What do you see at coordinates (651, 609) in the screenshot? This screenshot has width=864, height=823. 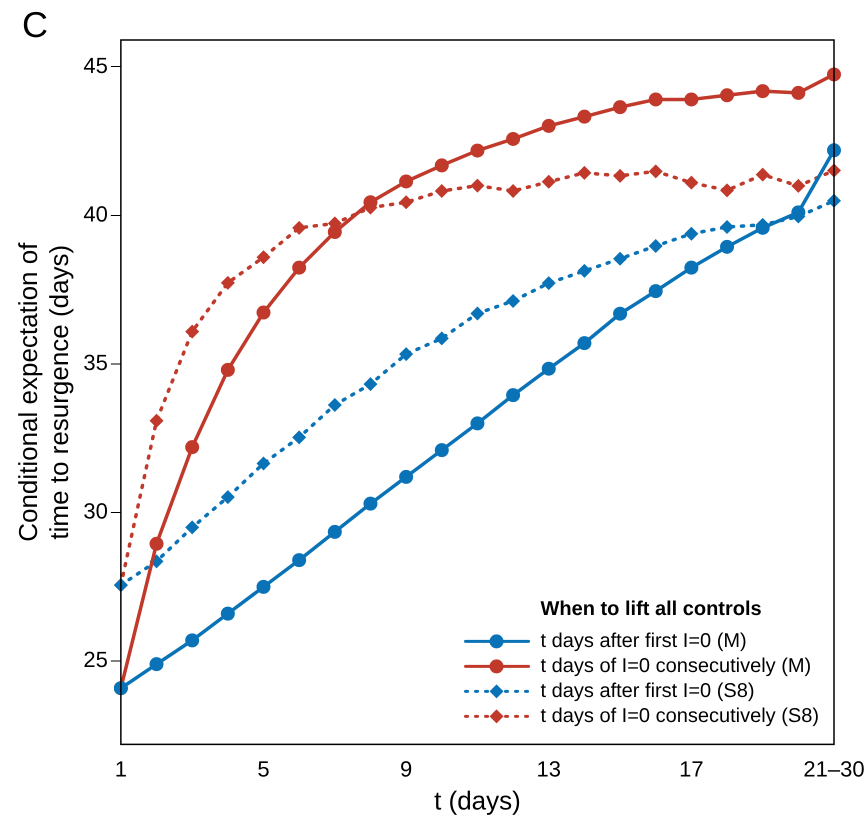 I see `legend-title: When to lift all controls` at bounding box center [651, 609].